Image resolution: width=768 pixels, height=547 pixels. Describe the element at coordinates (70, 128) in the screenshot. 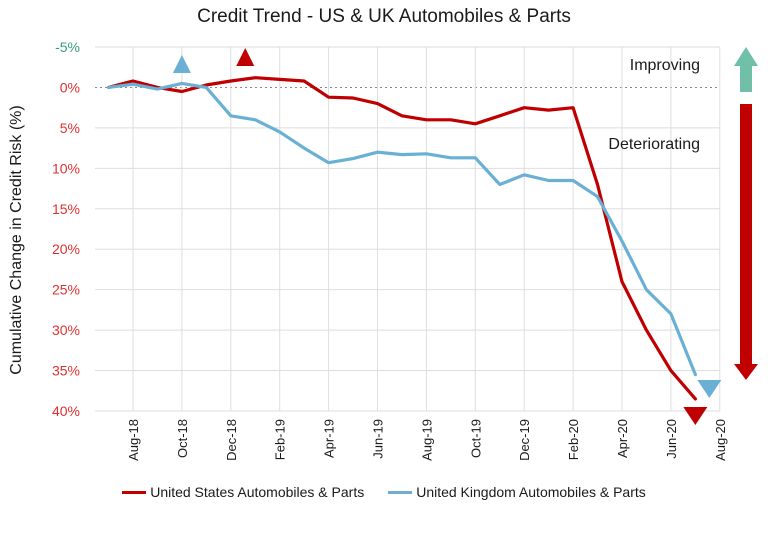

I see `y-tick-label: 5%` at that location.